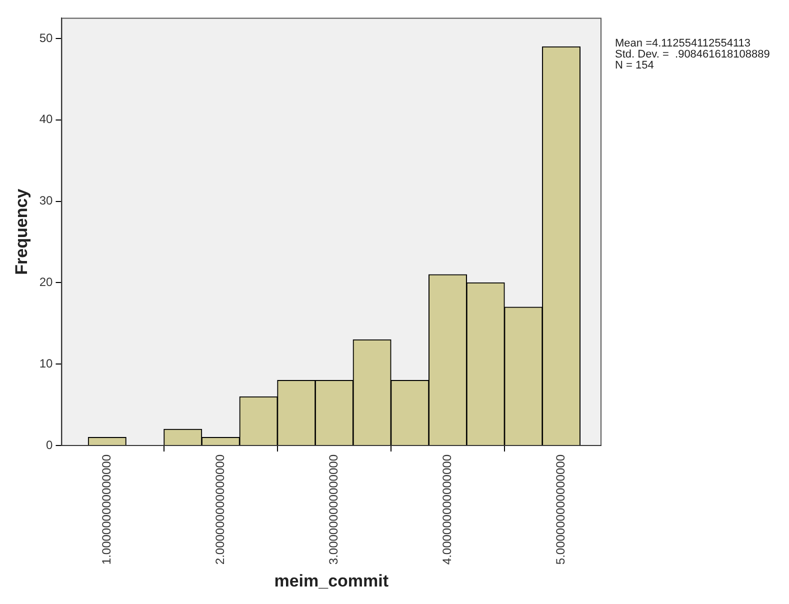 This screenshot has height=604, width=789. Describe the element at coordinates (561, 509) in the screenshot. I see `x-tick-label: 5.000000000000000` at that location.